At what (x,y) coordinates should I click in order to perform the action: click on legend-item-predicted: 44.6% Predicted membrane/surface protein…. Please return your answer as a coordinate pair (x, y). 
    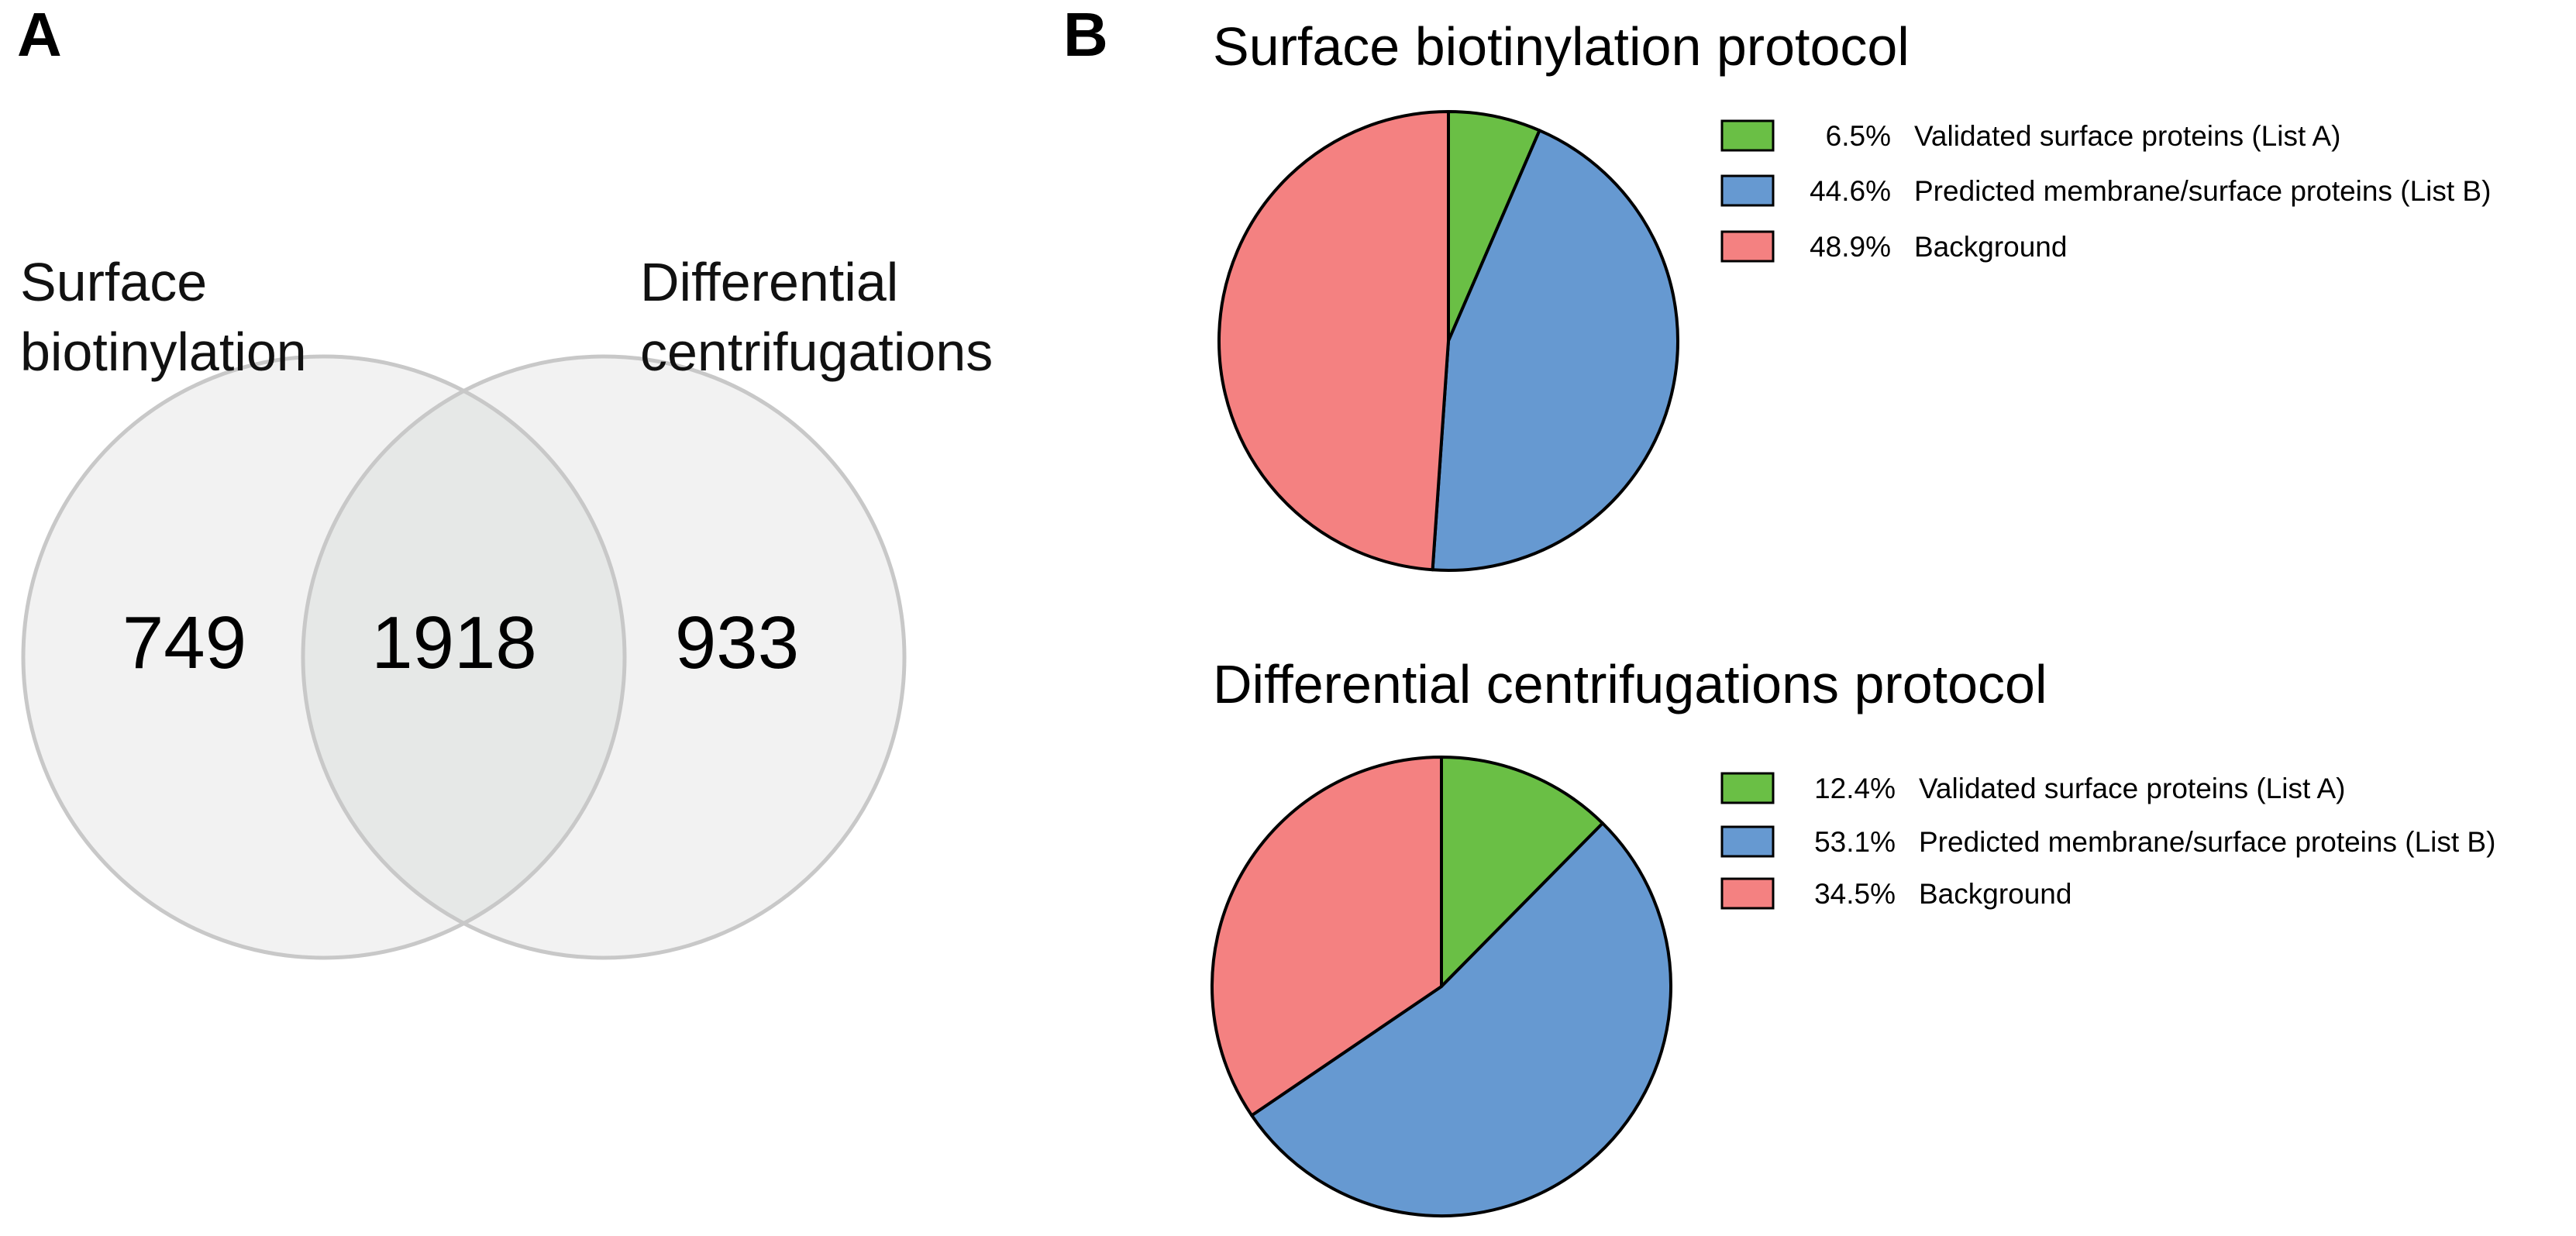
    Looking at the image, I should click on (2105, 190).